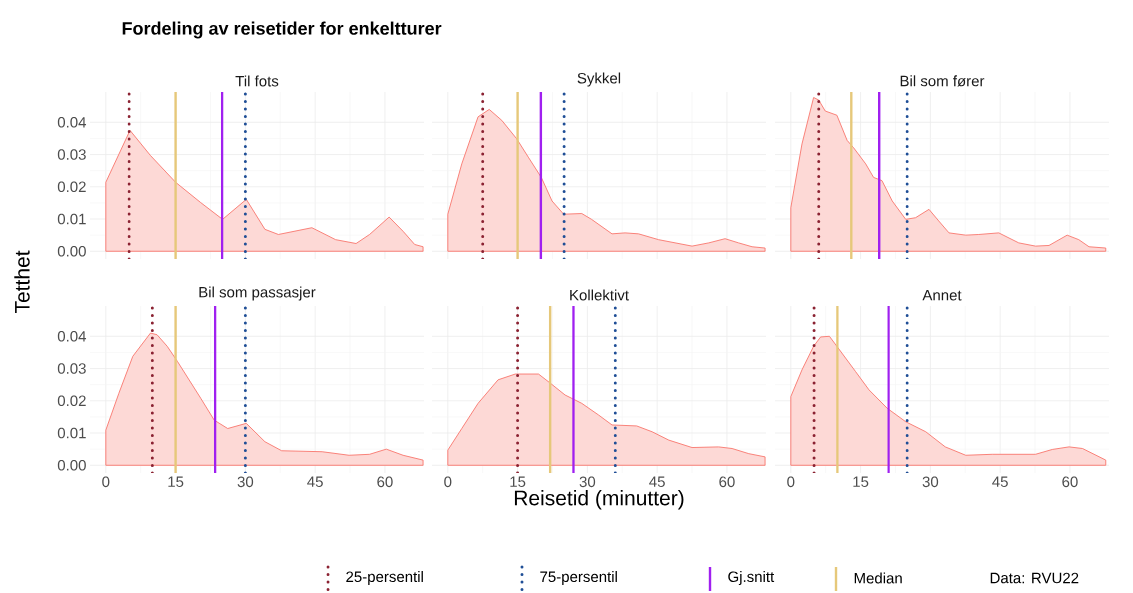 The width and height of the screenshot is (1133, 593). I want to click on text: Data: RVU22, so click(1034, 578).